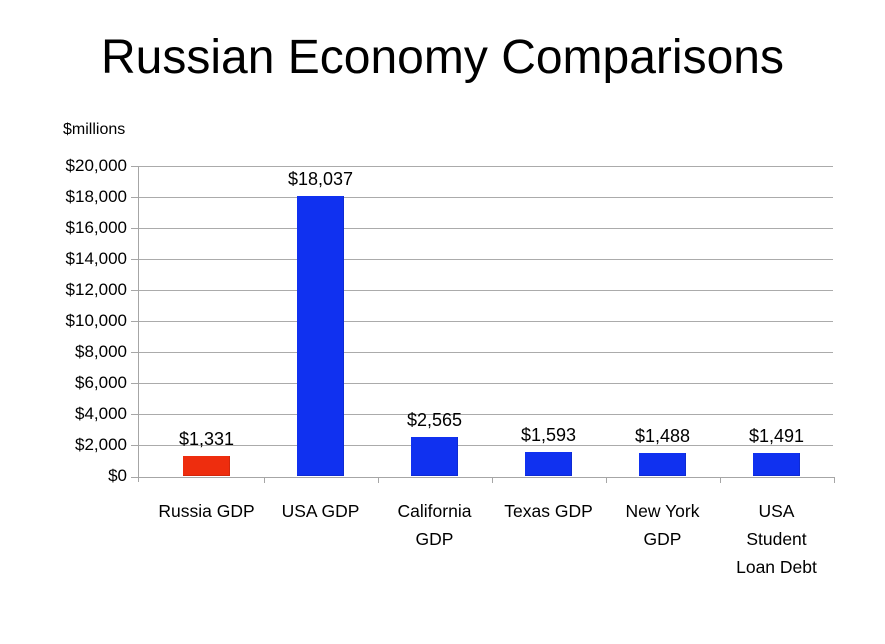 This screenshot has height=644, width=885. I want to click on x-axis-line, so click(486, 477).